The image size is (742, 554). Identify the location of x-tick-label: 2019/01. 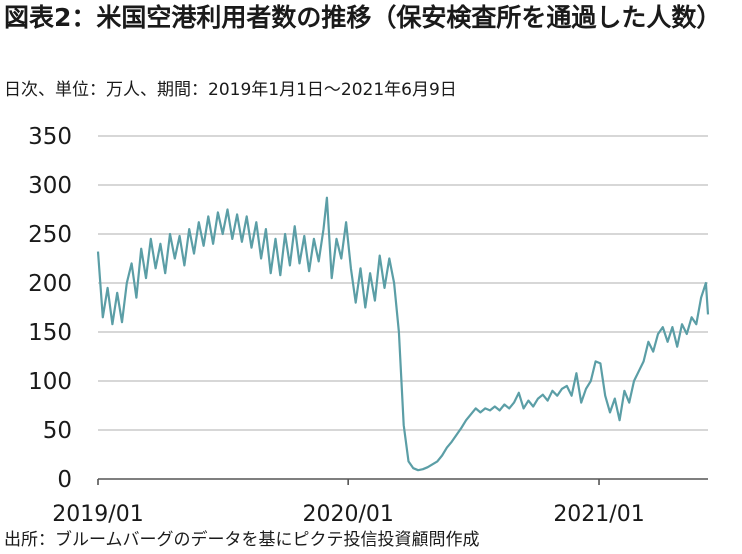
(97, 514).